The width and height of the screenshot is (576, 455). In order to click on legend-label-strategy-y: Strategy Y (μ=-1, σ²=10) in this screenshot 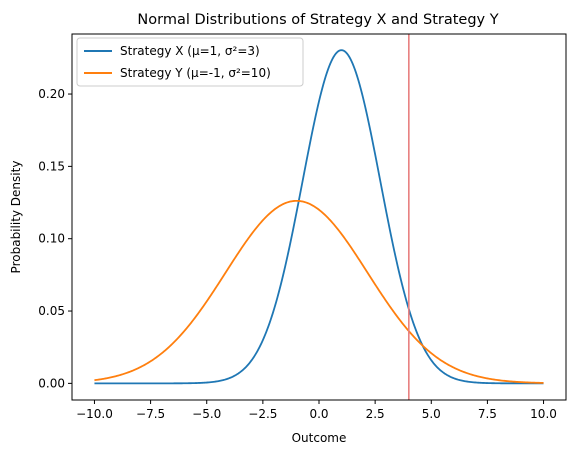, I will do `click(195, 73)`.